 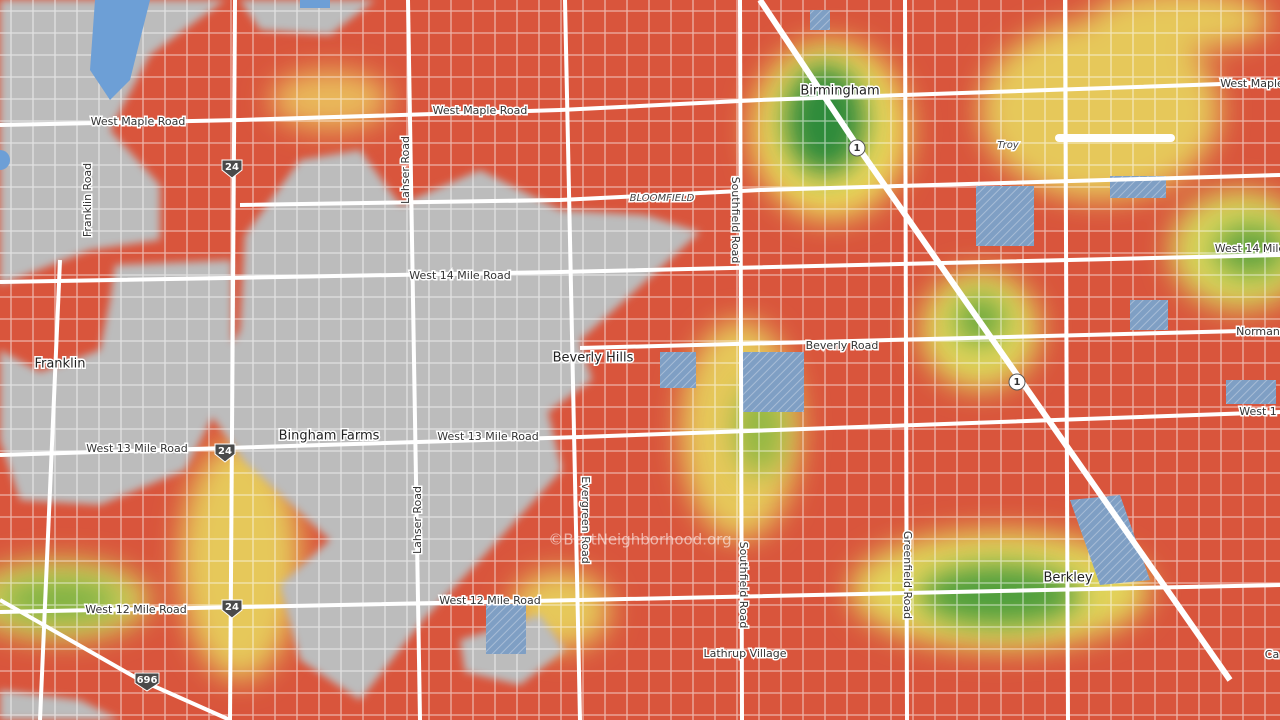 I want to click on watermark: ©BestNeighborhood.org, so click(x=639, y=540).